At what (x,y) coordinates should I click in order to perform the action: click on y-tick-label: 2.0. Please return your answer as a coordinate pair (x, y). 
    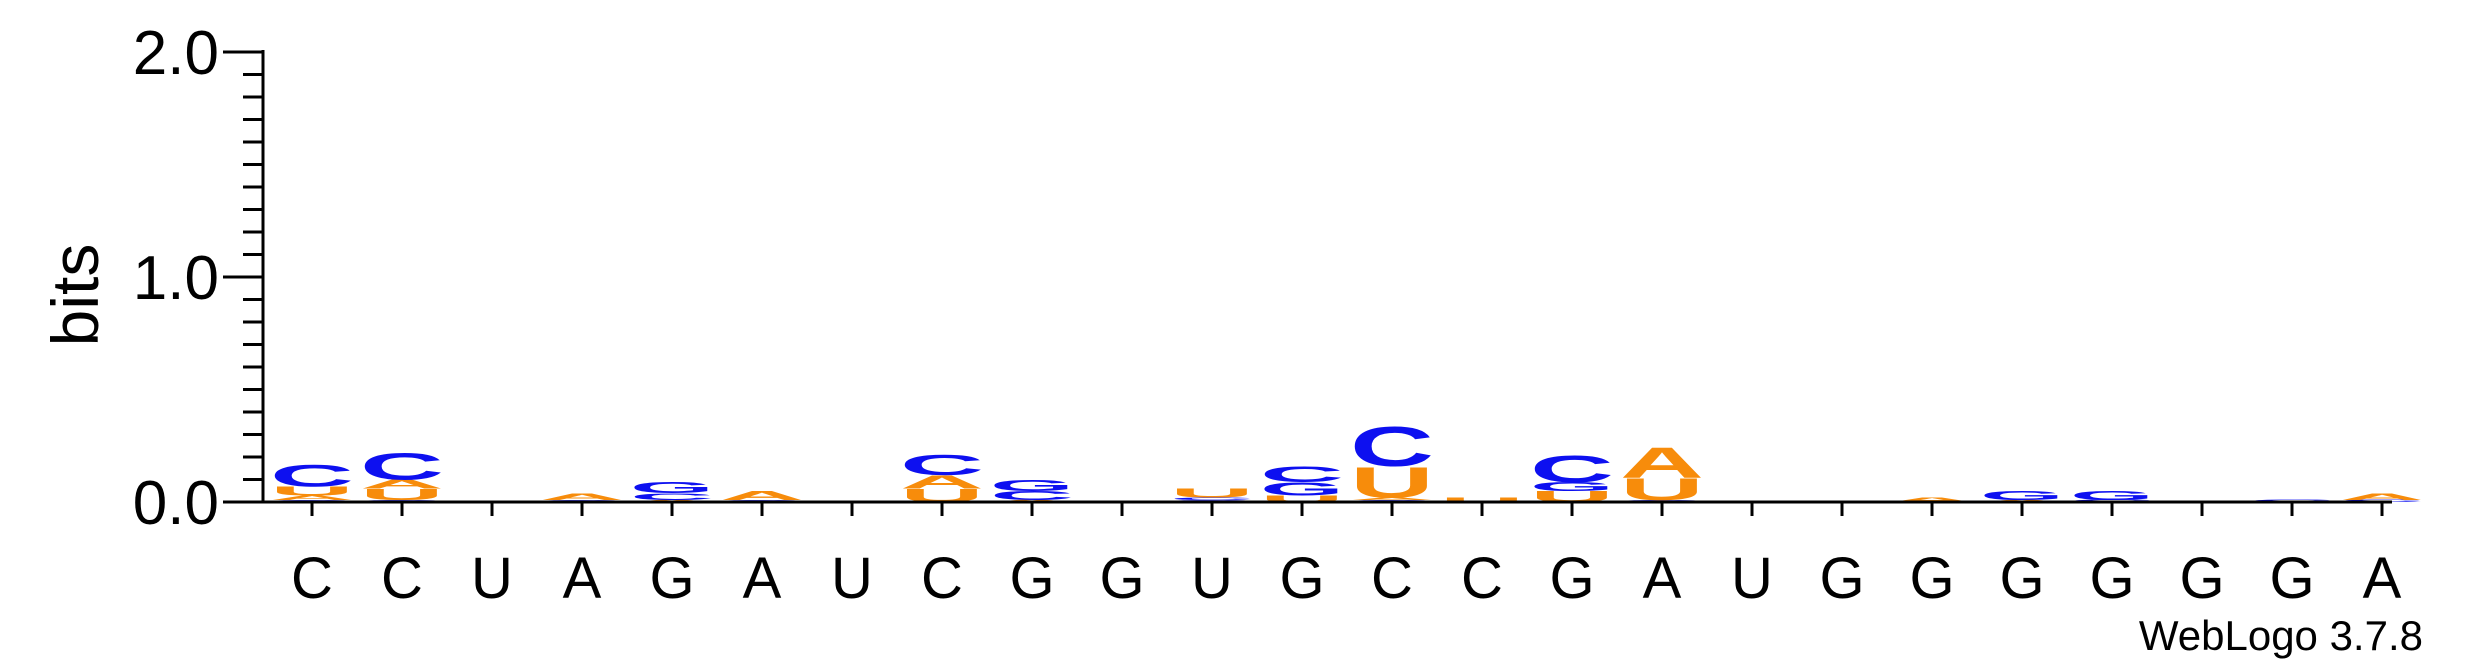
    Looking at the image, I should click on (176, 53).